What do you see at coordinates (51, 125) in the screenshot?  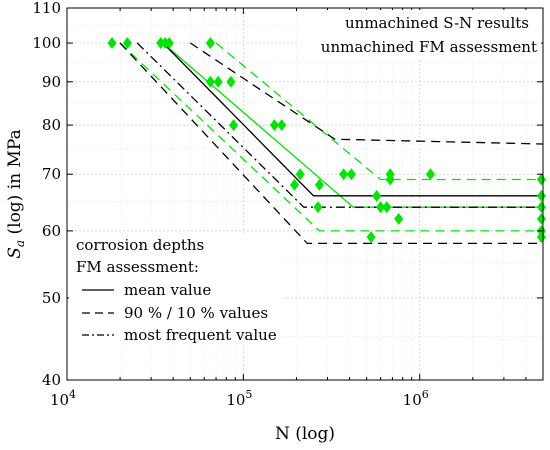 I see `y-tick-label: 80` at bounding box center [51, 125].